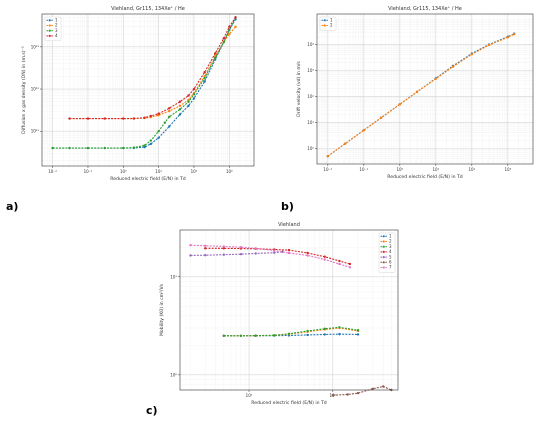  Describe the element at coordinates (12, 206) in the screenshot. I see `panel-label: a)` at that location.